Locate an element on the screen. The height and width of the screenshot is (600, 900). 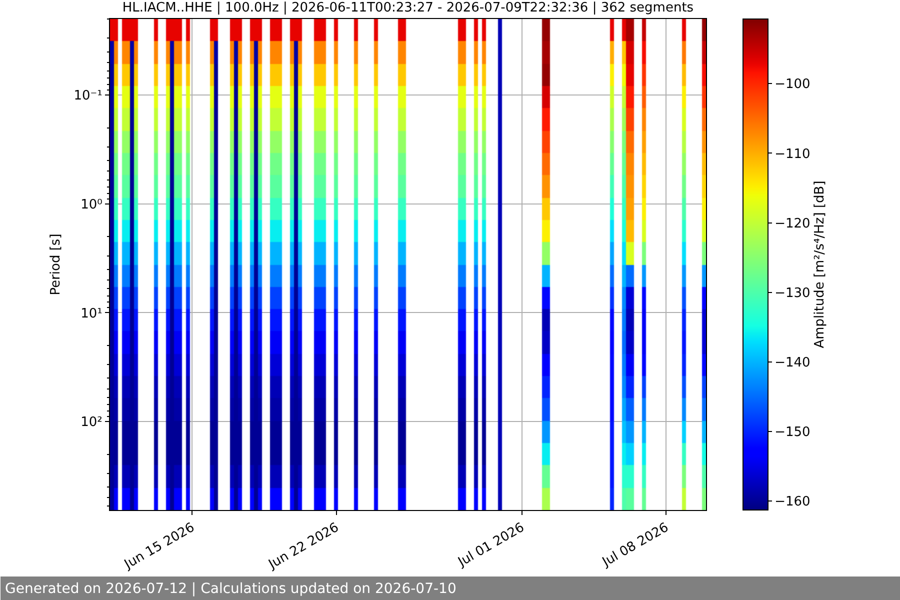
y-axis-title: Period [s] is located at coordinates (56, 265).